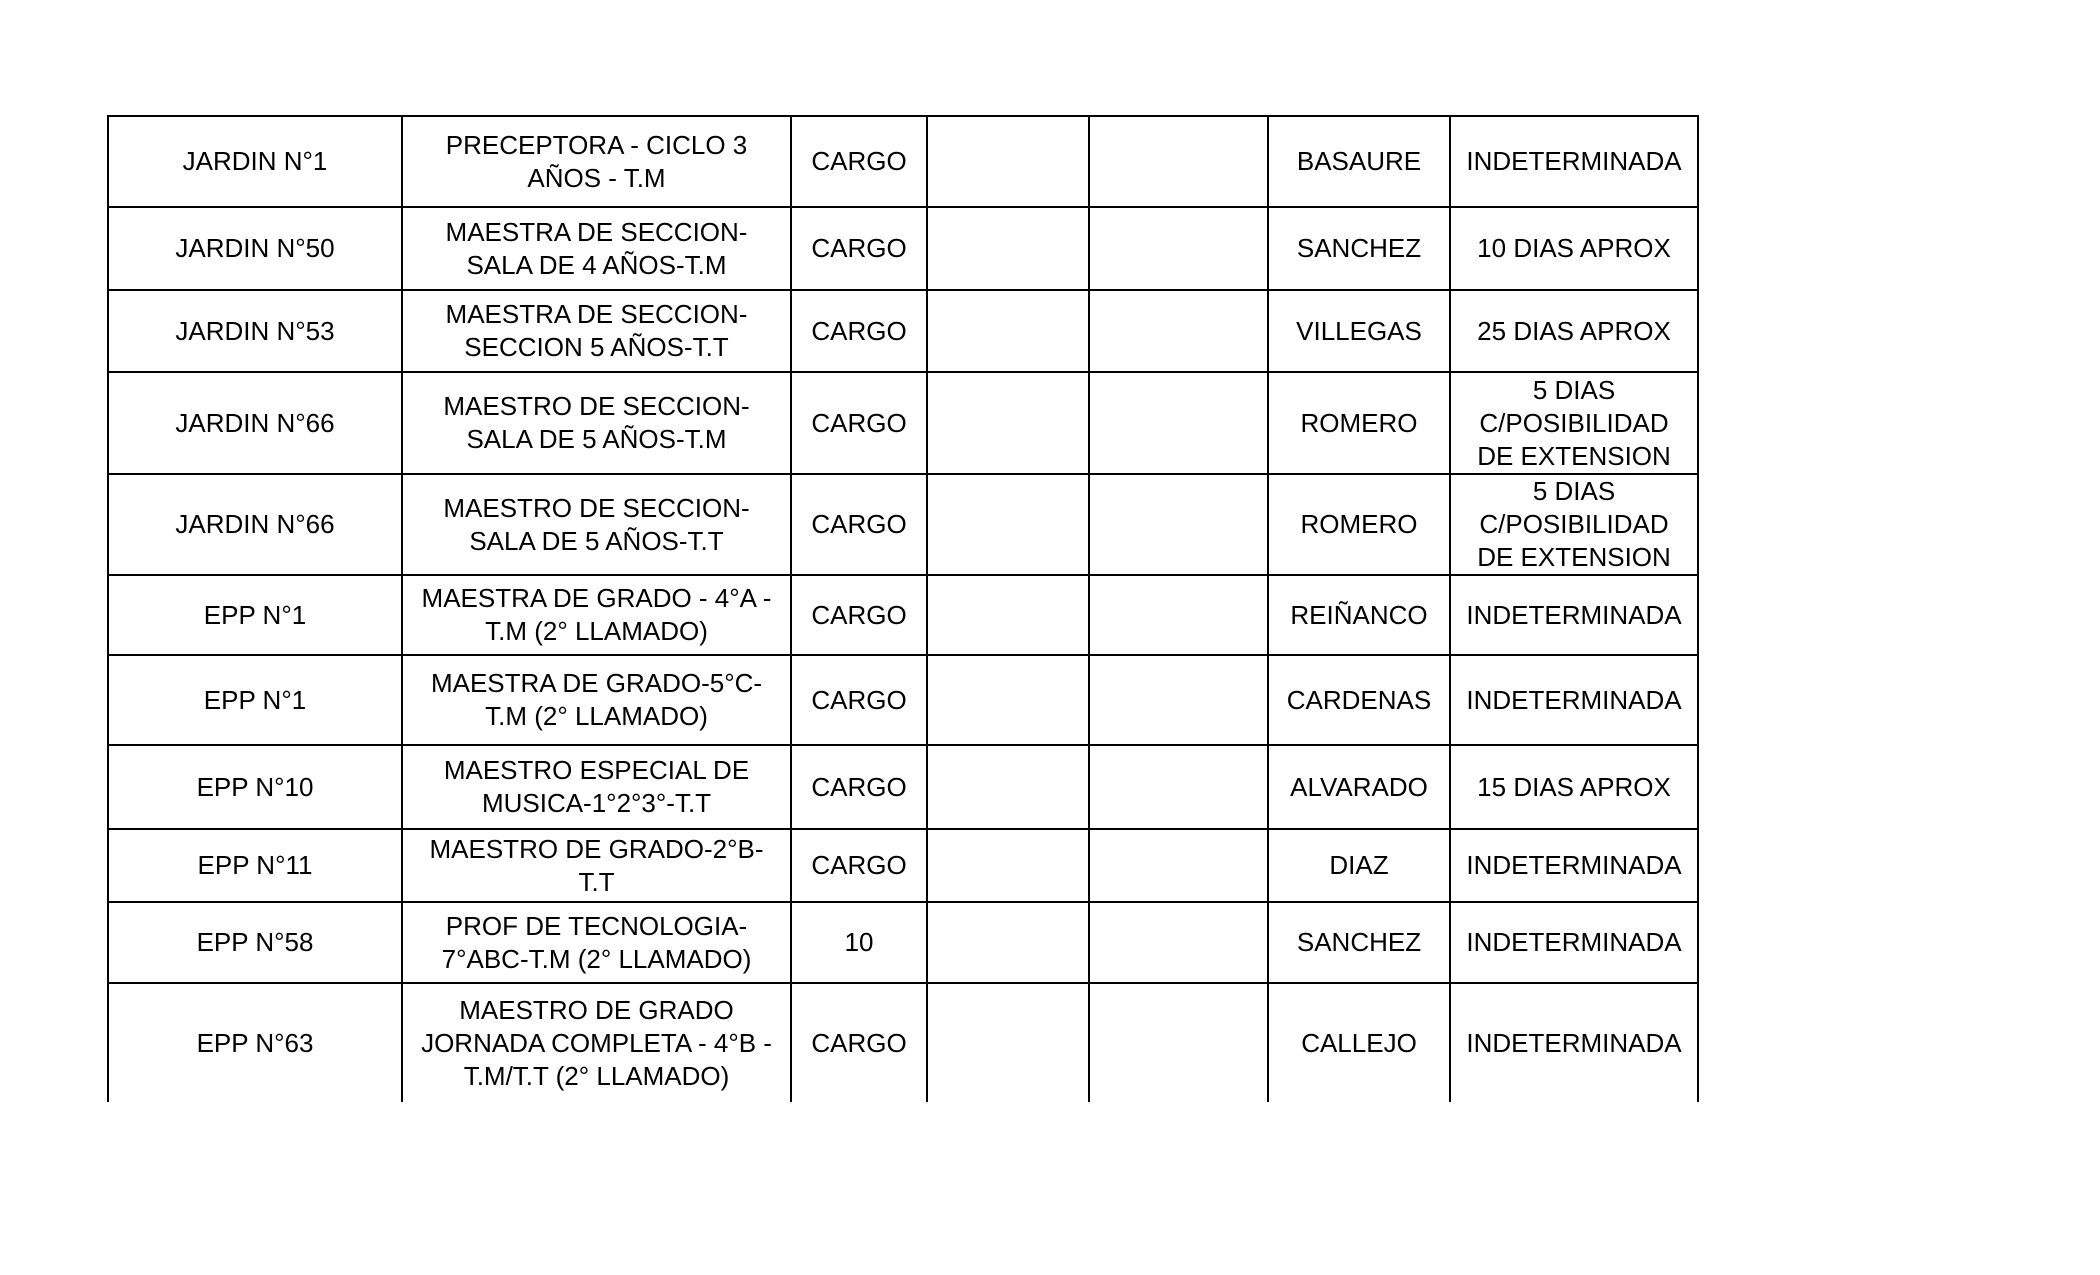 This screenshot has width=2100, height=1275. Describe the element at coordinates (255, 865) in the screenshot. I see `cell-school: EPP N°11` at that location.